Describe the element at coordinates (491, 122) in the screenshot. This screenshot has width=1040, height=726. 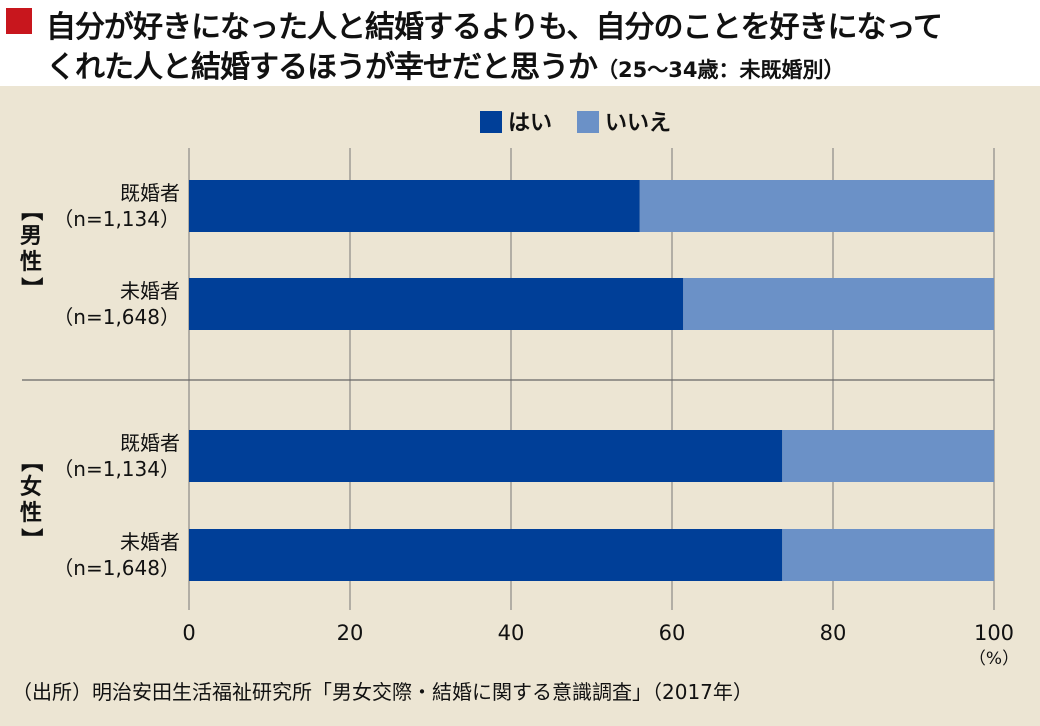
I see `legend-swatch-yes` at that location.